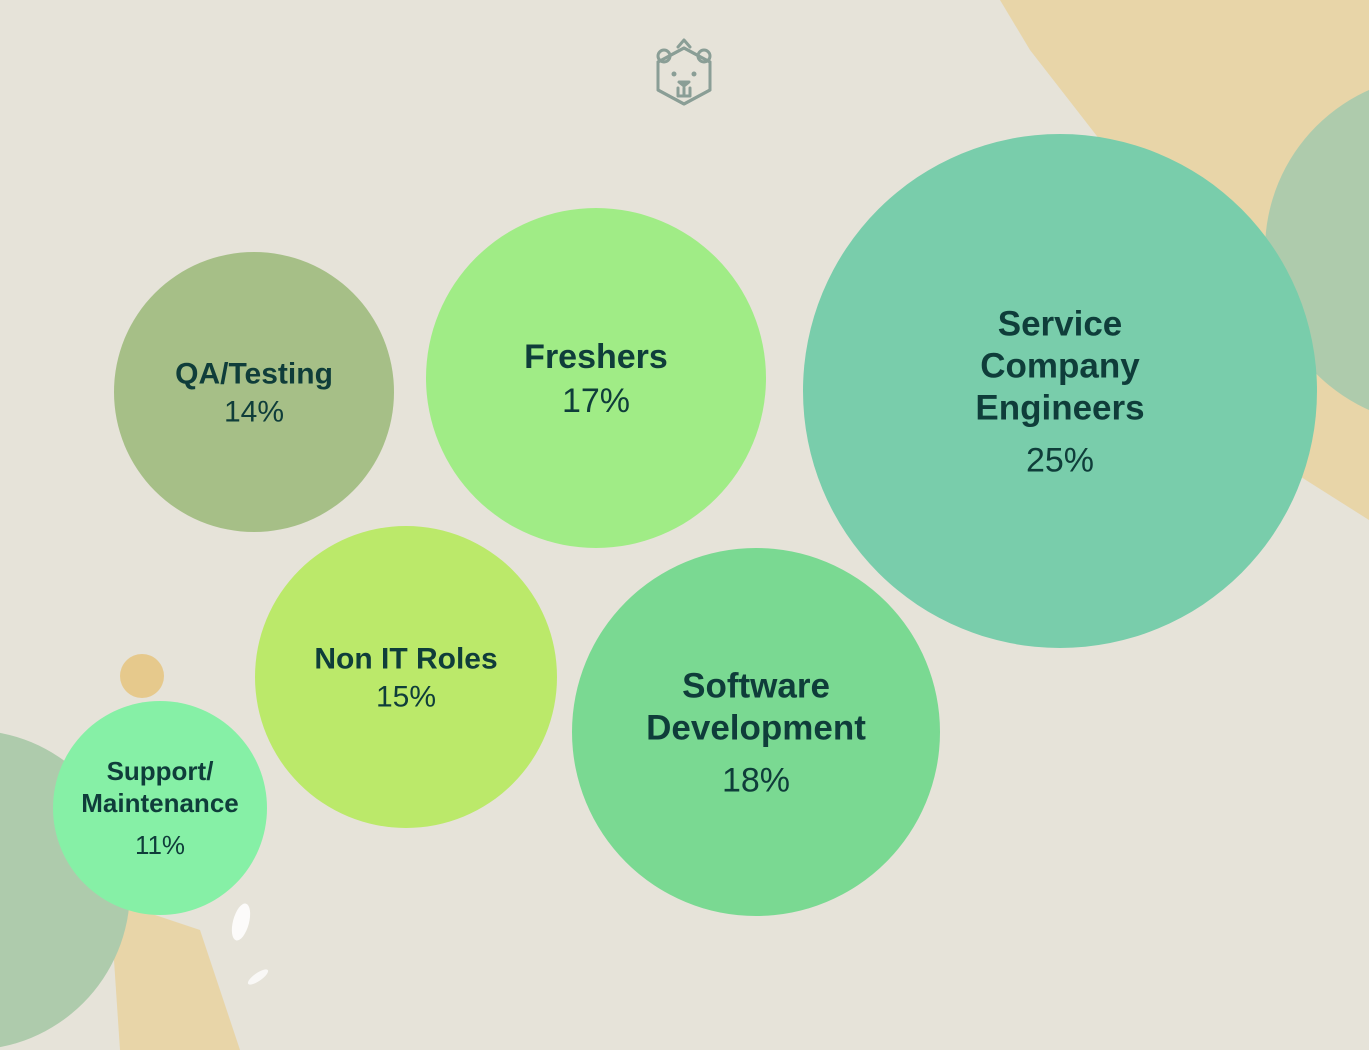 The image size is (1369, 1050). I want to click on bubble-value-qa-testing: 14%, so click(254, 412).